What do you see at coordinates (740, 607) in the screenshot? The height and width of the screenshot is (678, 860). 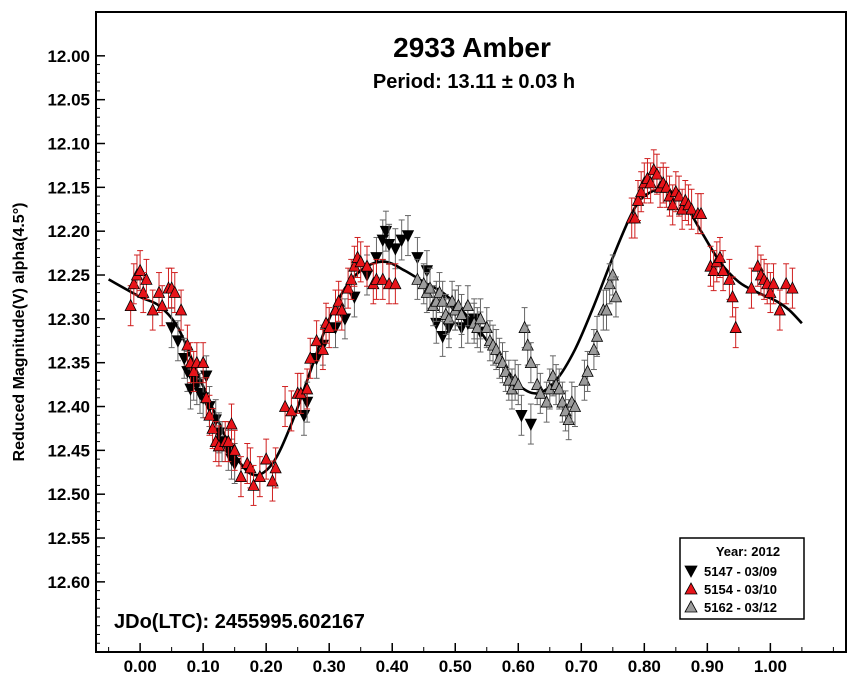 I see `legend-label-5162: 5162 - 03/12` at bounding box center [740, 607].